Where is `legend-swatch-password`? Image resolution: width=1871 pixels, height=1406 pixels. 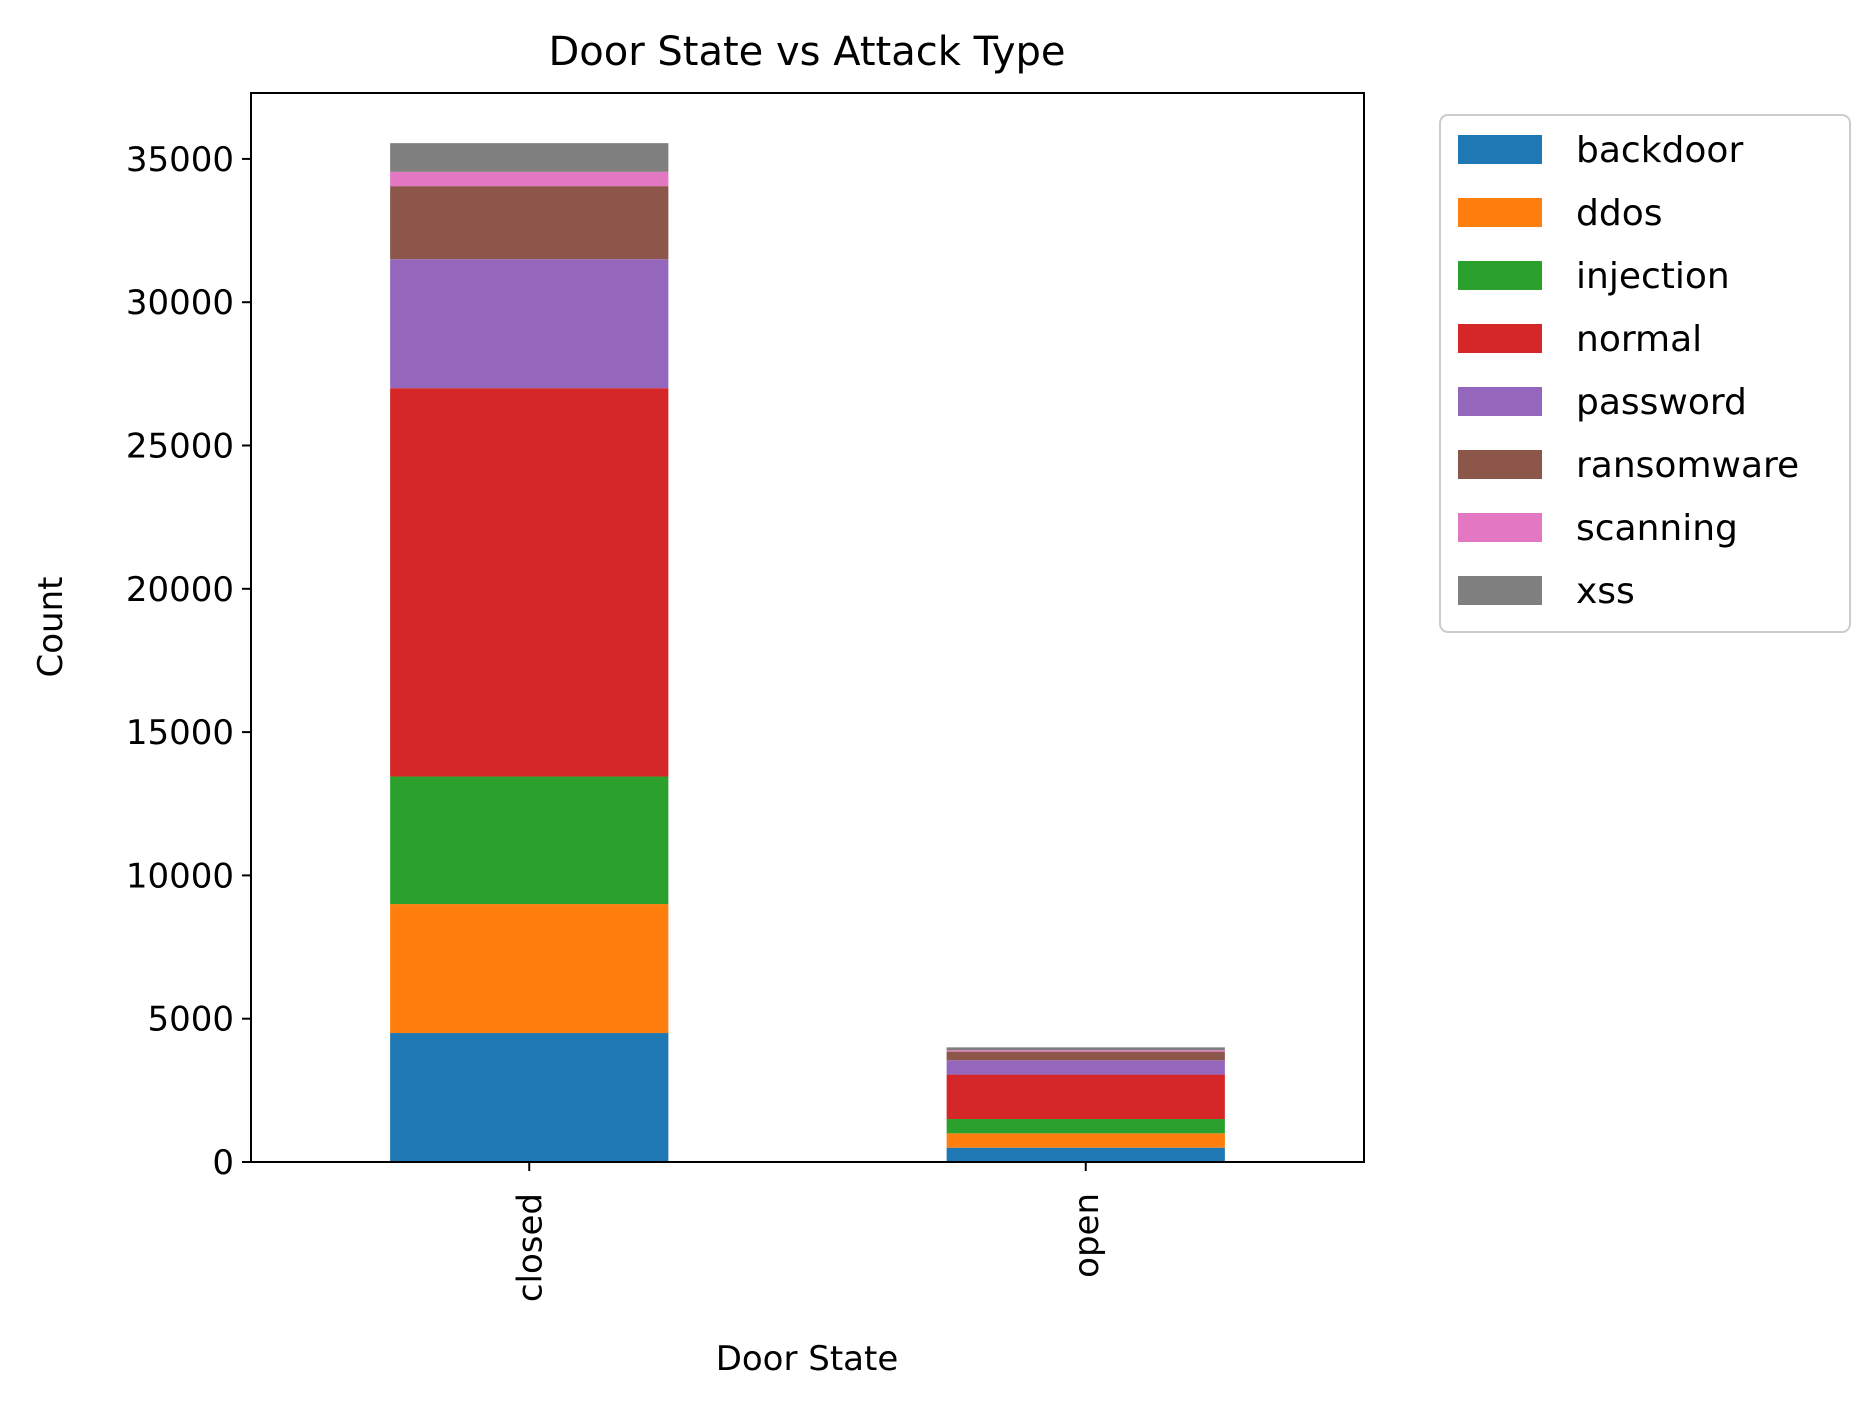 legend-swatch-password is located at coordinates (1500, 401).